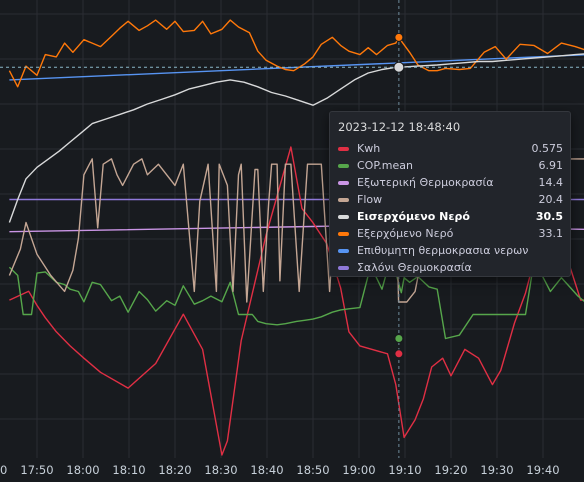 The image size is (584, 482). What do you see at coordinates (369, 148) in the screenshot?
I see `tooltip-series-name: Kwh` at bounding box center [369, 148].